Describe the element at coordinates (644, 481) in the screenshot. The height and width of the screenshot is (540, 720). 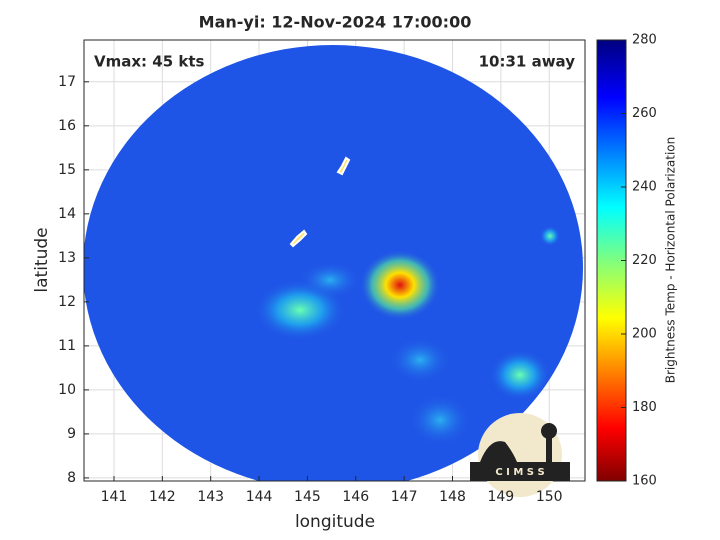
I see `colorbar-tick-label: 160` at that location.